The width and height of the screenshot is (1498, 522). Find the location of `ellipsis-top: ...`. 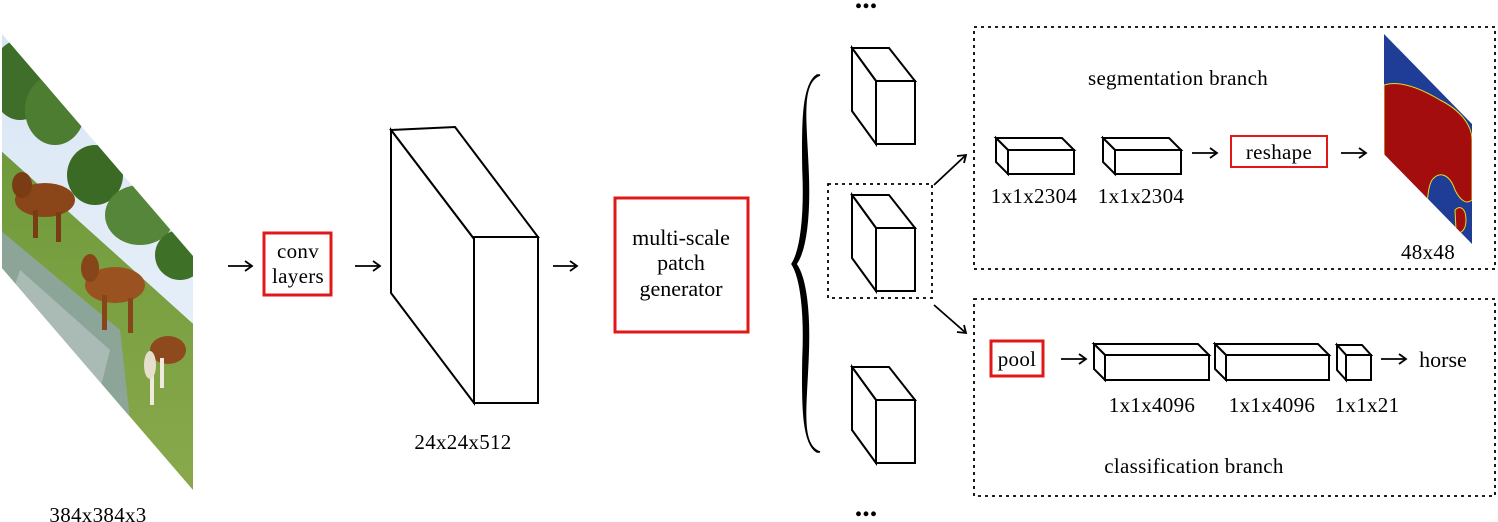

ellipsis-top: ... is located at coordinates (866, 7).